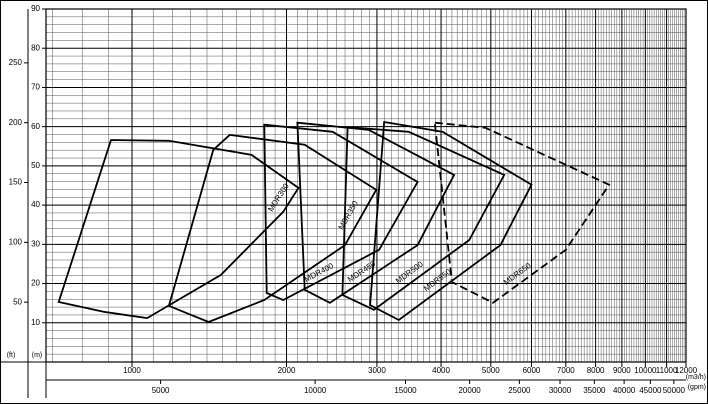 The image size is (708, 404). Describe the element at coordinates (35, 47) in the screenshot. I see `y-tick-label: 80` at that location.